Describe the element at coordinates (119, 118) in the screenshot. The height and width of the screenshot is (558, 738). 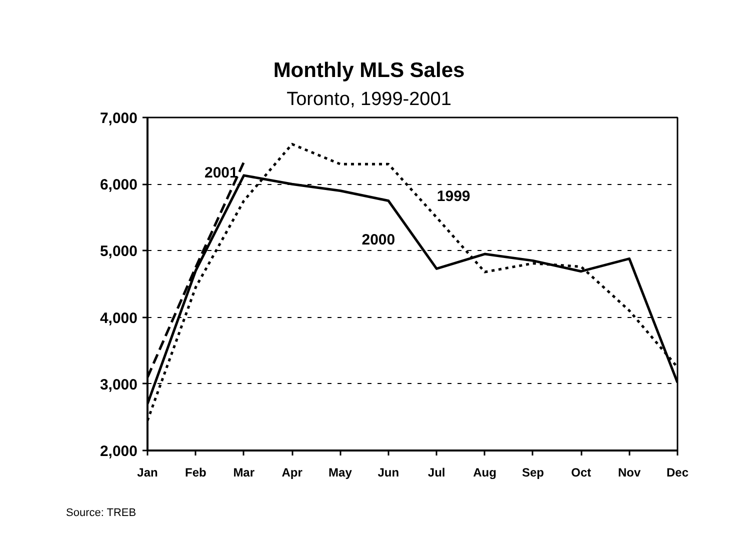
I see `y-tick-label: 7,000` at that location.